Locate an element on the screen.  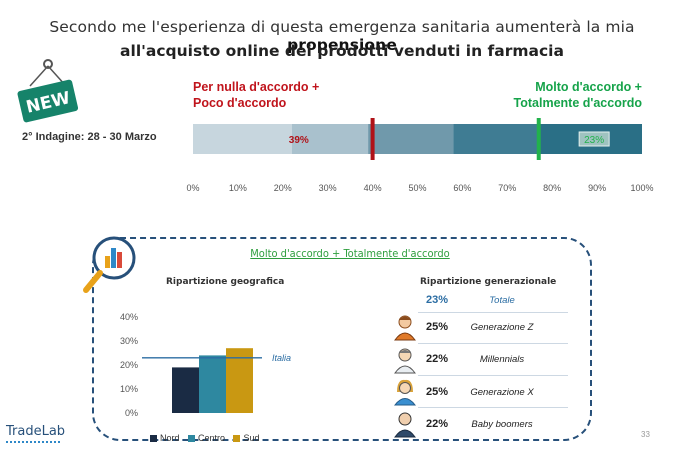
total-label: Totale is located at coordinates (502, 300).